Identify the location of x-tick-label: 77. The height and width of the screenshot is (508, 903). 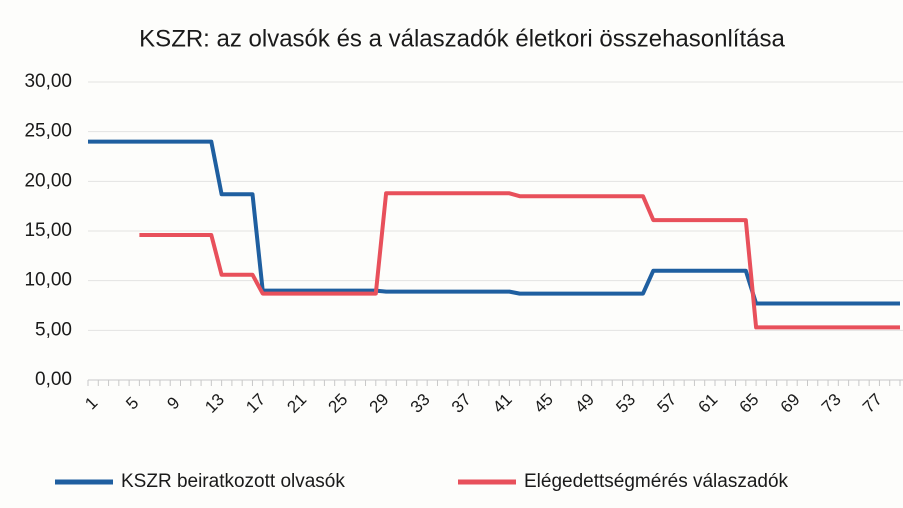
(872, 403).